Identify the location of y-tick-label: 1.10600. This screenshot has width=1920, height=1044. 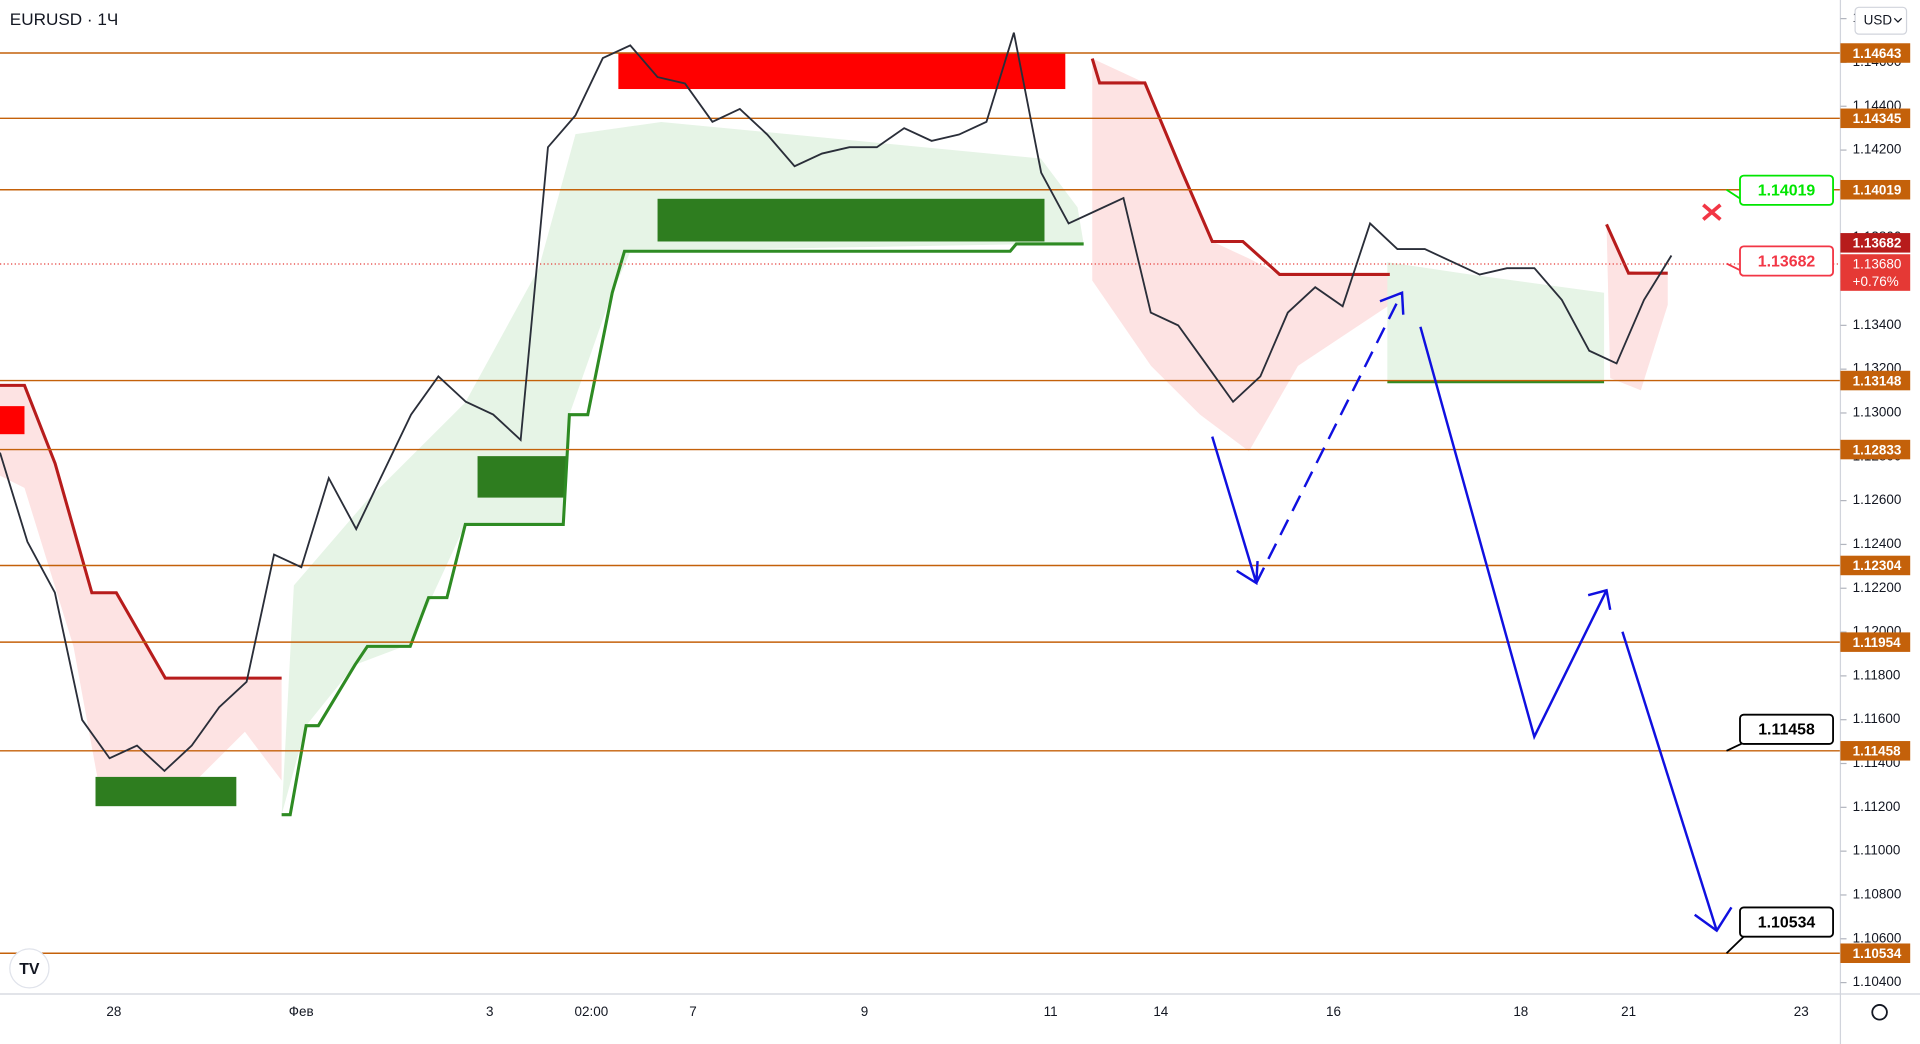
(1877, 937).